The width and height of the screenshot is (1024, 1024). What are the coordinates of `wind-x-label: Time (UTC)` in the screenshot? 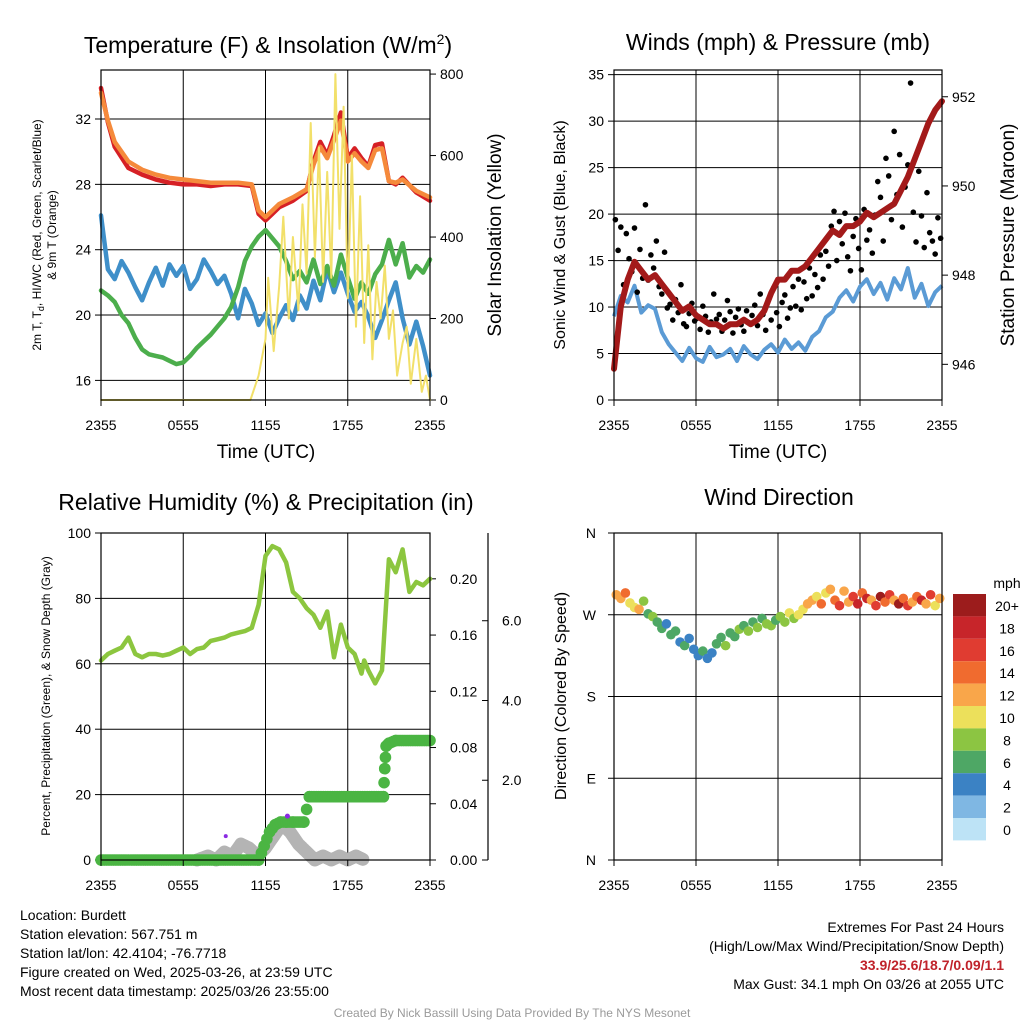 It's located at (778, 452).